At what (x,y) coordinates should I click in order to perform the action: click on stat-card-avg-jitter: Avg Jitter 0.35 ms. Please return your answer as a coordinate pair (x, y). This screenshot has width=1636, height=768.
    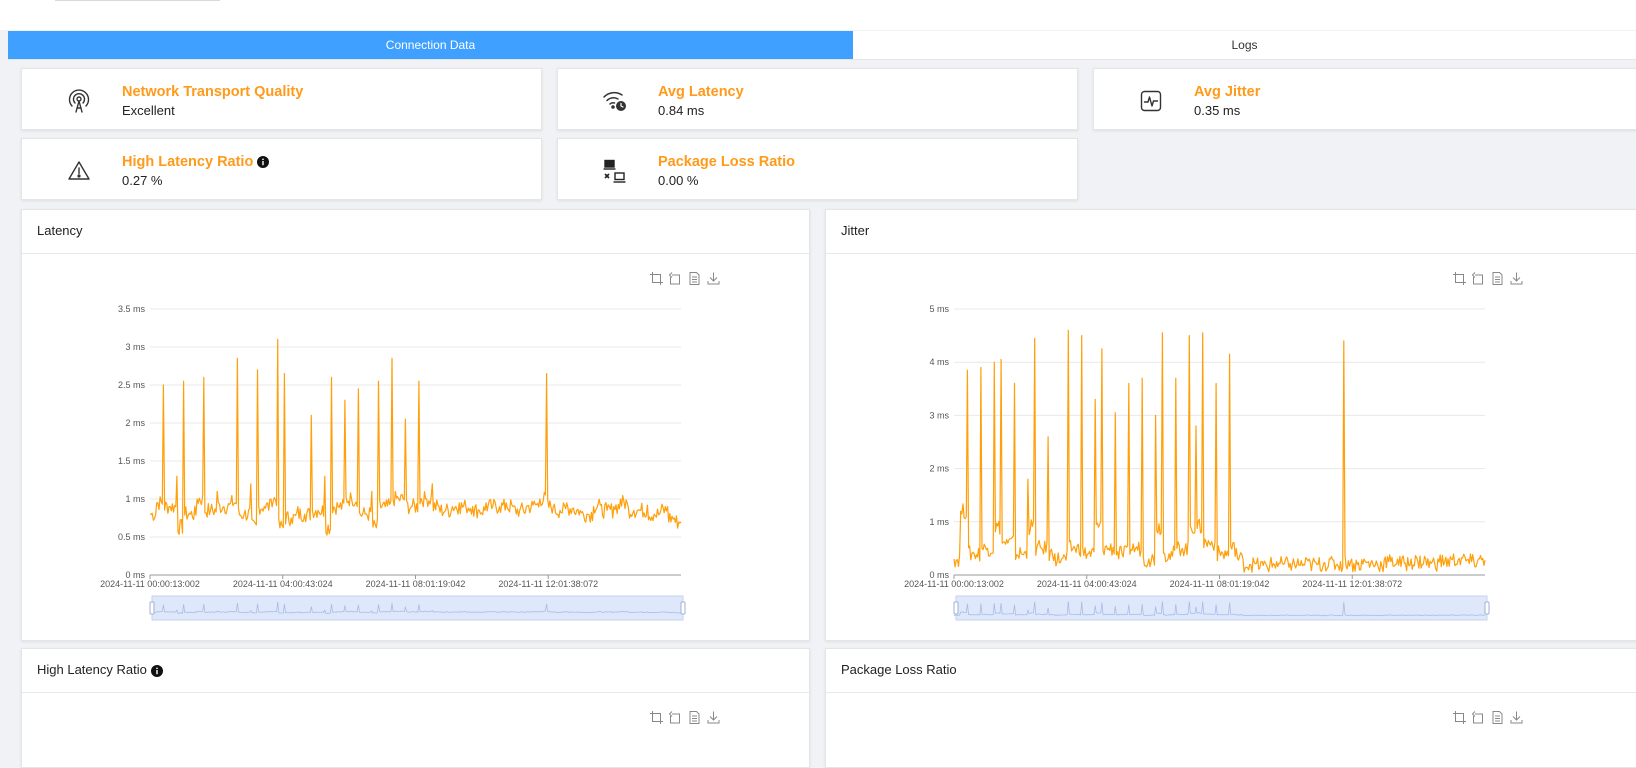
    Looking at the image, I should click on (1364, 99).